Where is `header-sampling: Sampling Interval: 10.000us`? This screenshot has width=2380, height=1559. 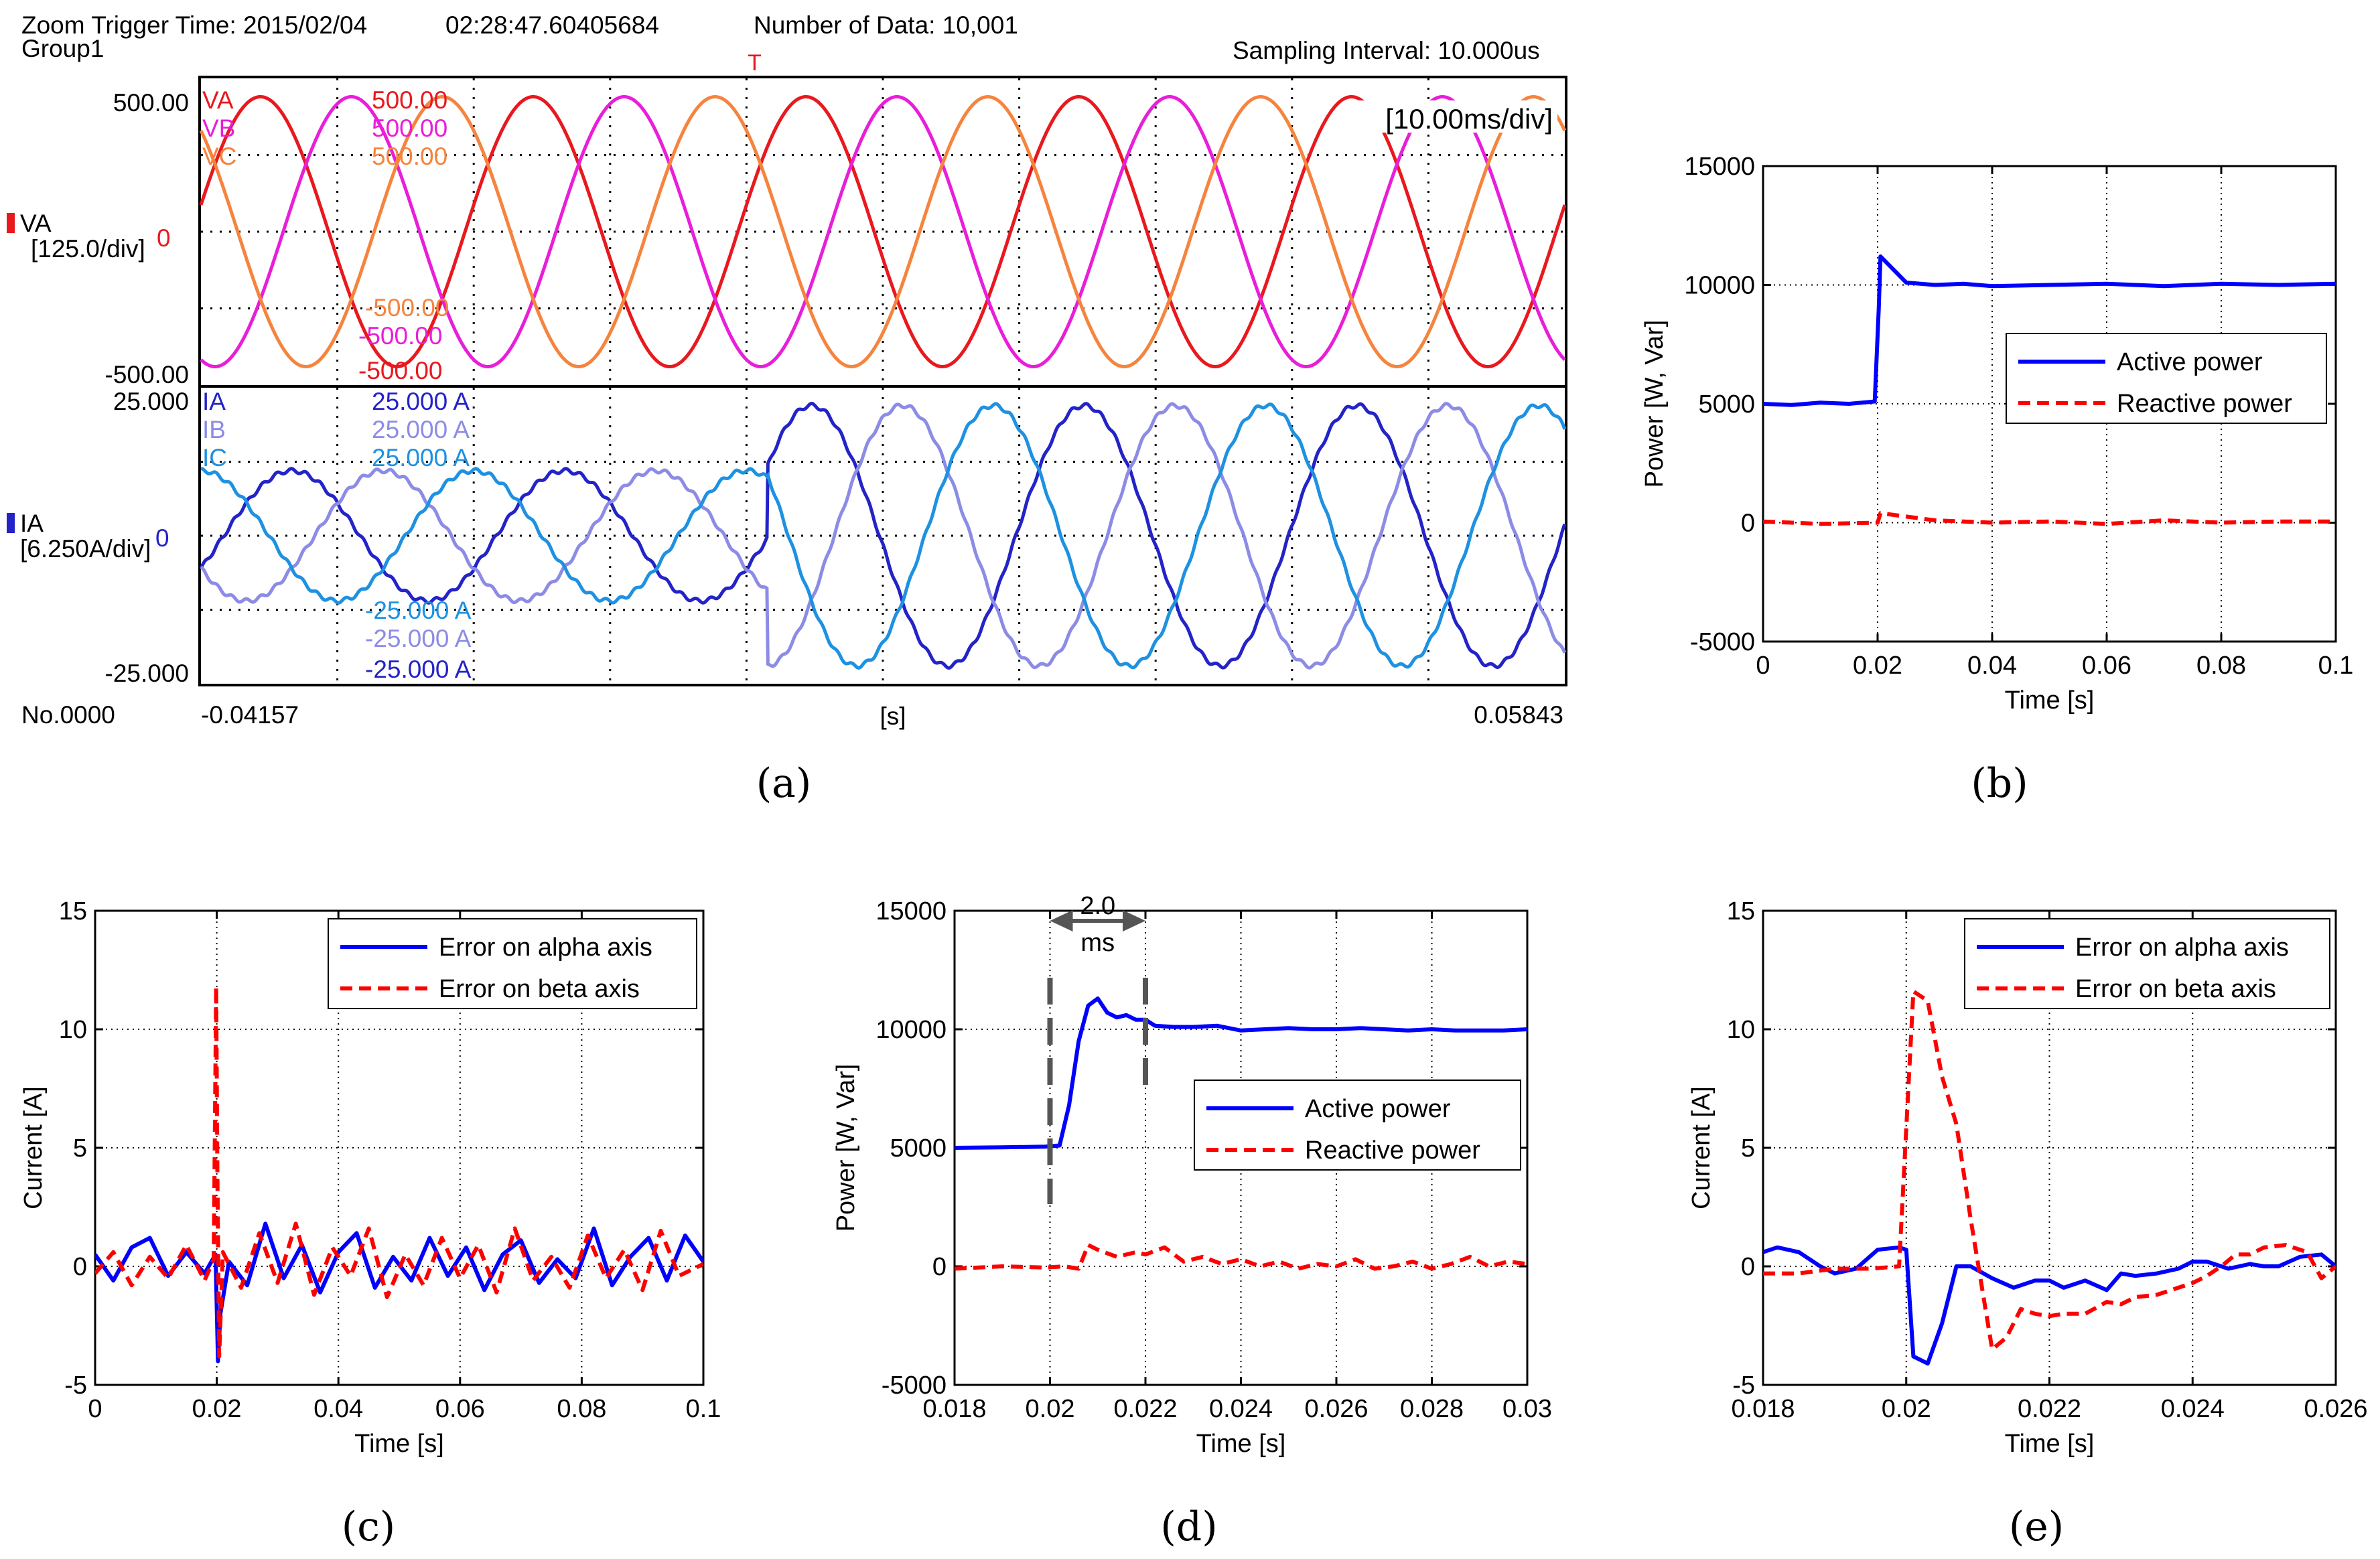
header-sampling: Sampling Interval: 10.000us is located at coordinates (1386, 50).